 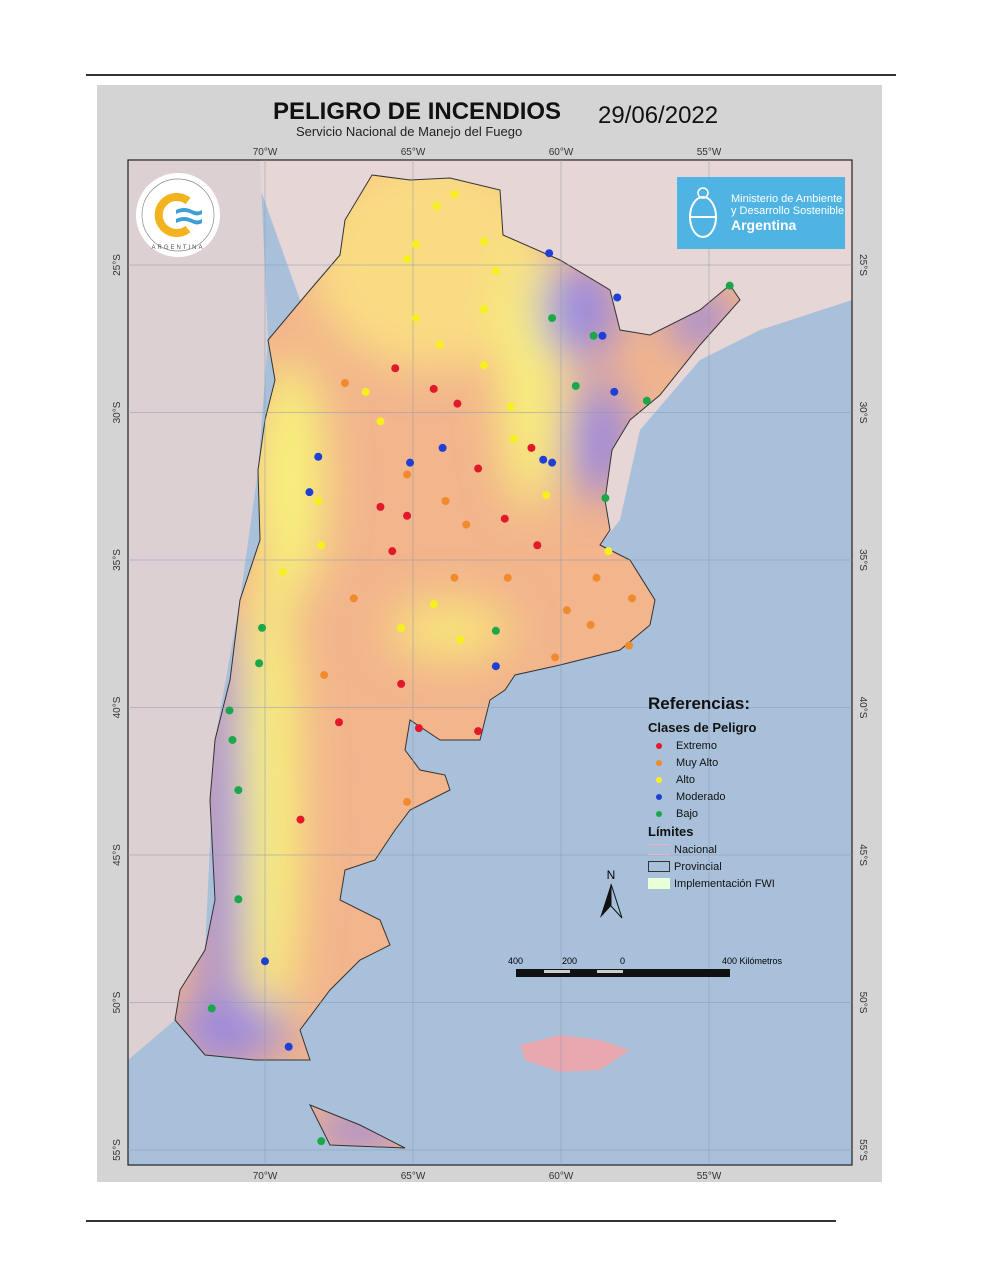 What do you see at coordinates (265, 152) in the screenshot?
I see `lon-label-top: 70°W` at bounding box center [265, 152].